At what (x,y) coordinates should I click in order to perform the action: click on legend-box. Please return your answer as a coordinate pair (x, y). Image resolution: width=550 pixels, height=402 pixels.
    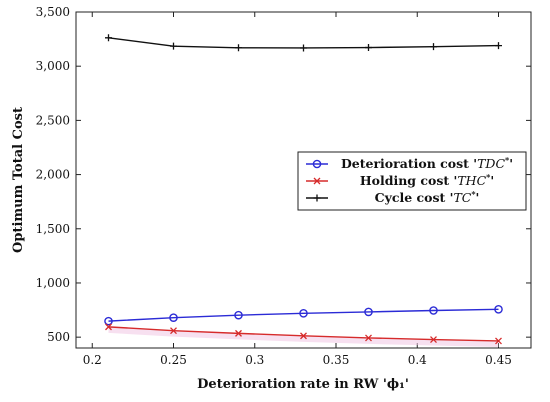
    Looking at the image, I should click on (412, 181).